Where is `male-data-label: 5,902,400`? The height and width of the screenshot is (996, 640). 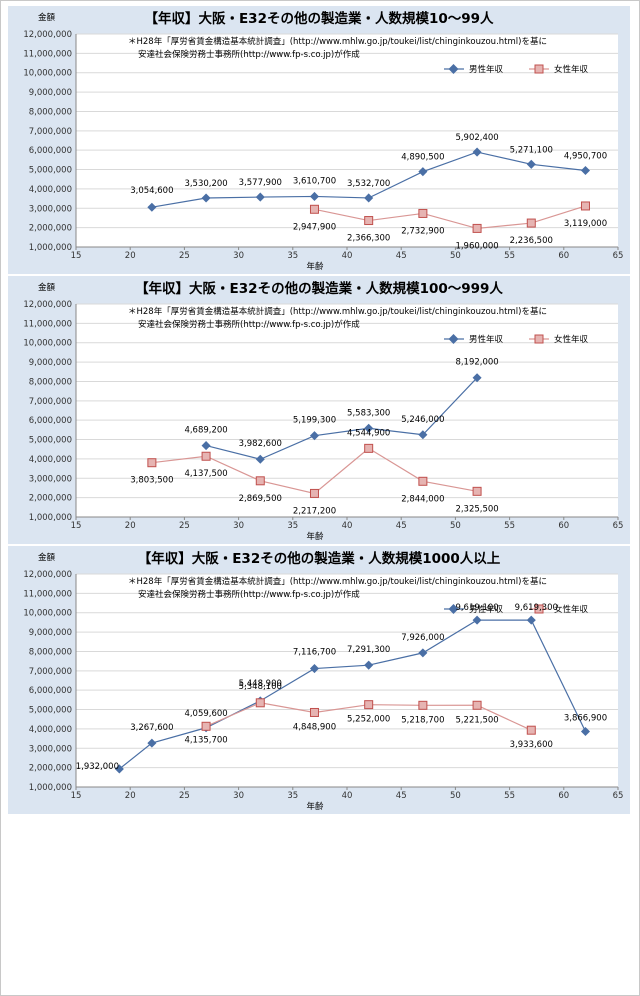 male-data-label: 5,902,400 is located at coordinates (476, 138).